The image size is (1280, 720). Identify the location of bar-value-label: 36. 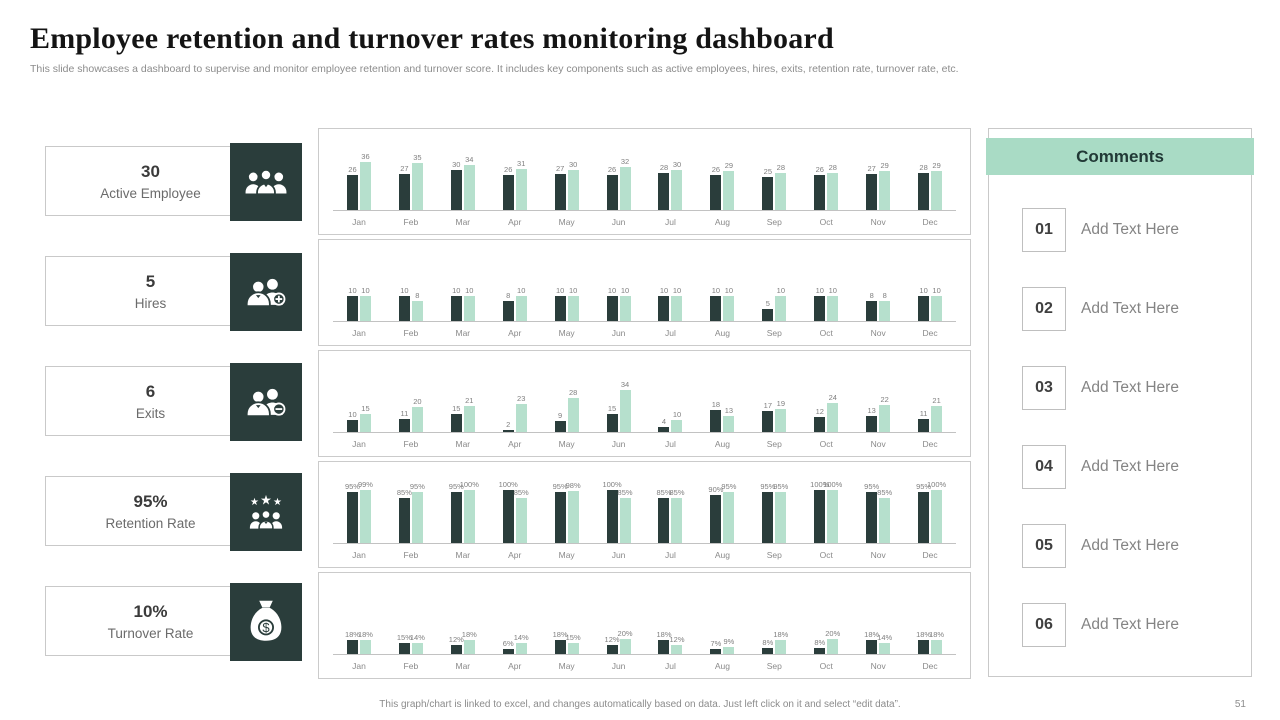
(365, 156).